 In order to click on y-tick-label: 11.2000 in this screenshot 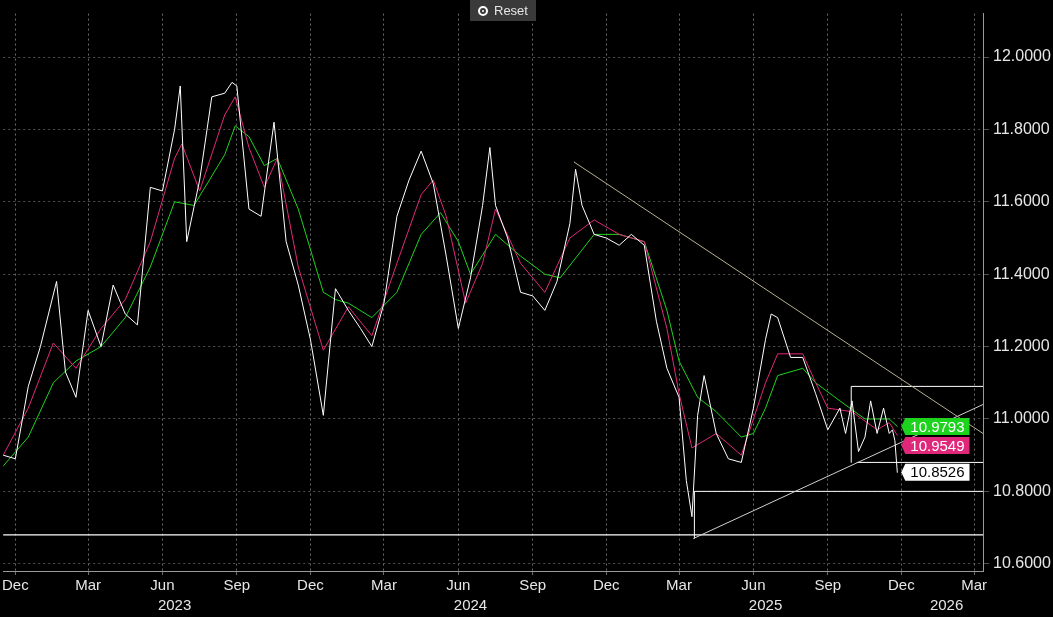, I will do `click(1021, 345)`.